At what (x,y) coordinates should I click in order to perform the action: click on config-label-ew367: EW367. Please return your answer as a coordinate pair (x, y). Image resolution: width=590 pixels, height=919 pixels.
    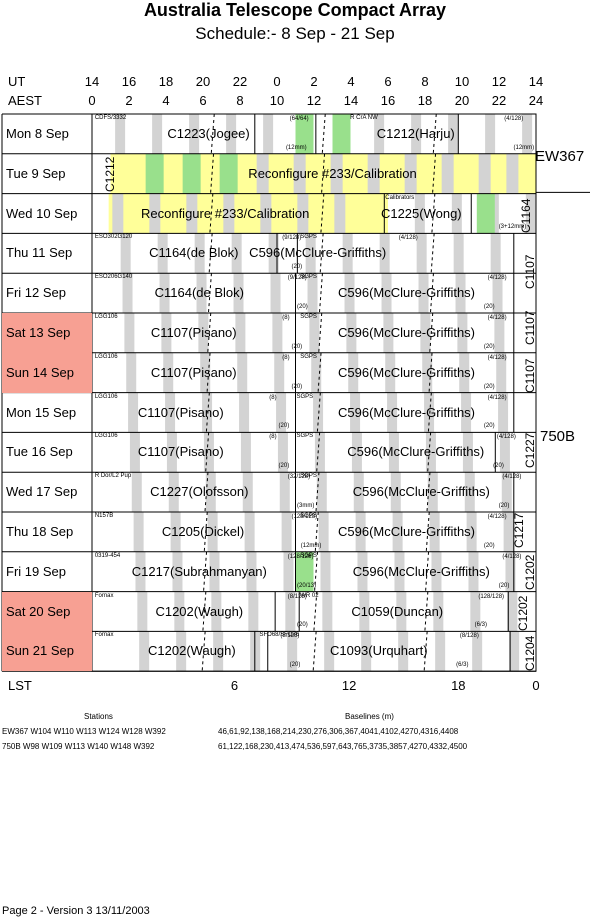
    Looking at the image, I should click on (560, 156).